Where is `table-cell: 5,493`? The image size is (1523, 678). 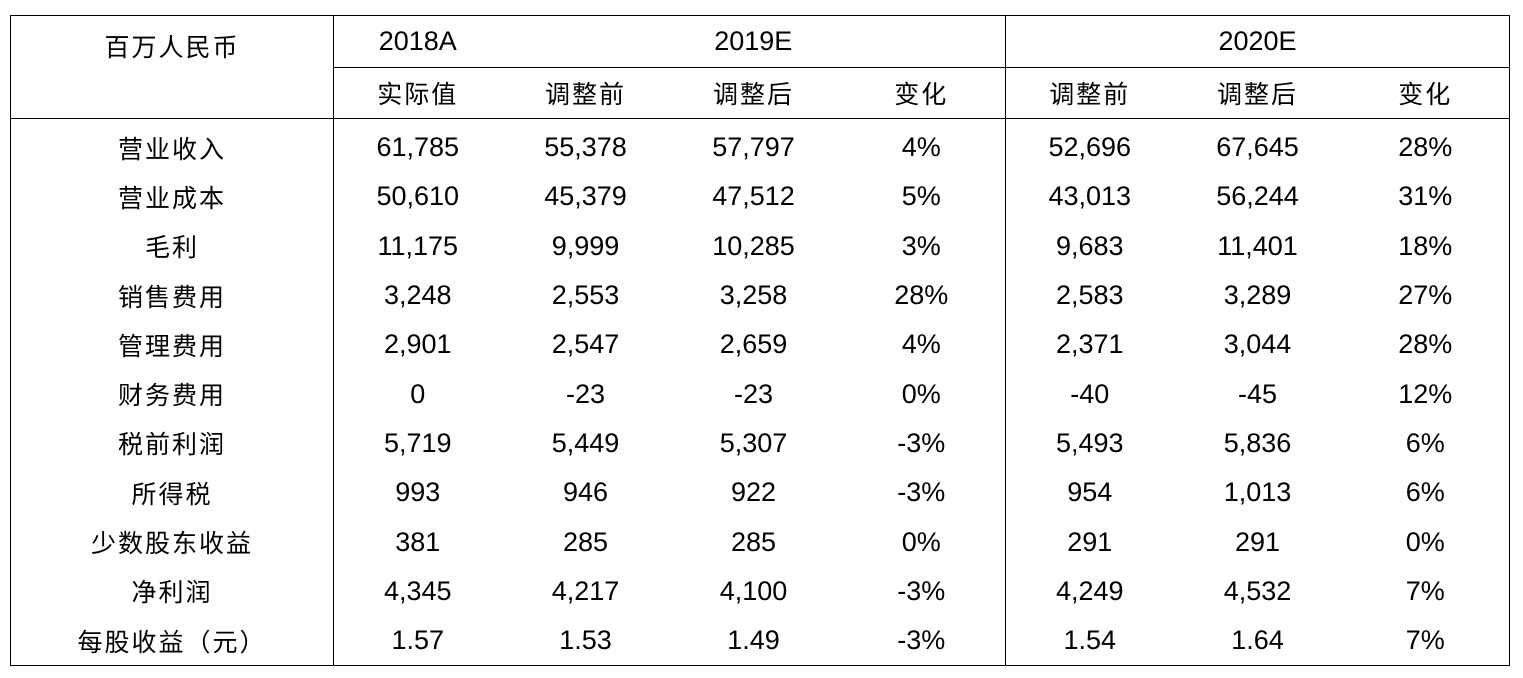
table-cell: 5,493 is located at coordinates (1089, 442).